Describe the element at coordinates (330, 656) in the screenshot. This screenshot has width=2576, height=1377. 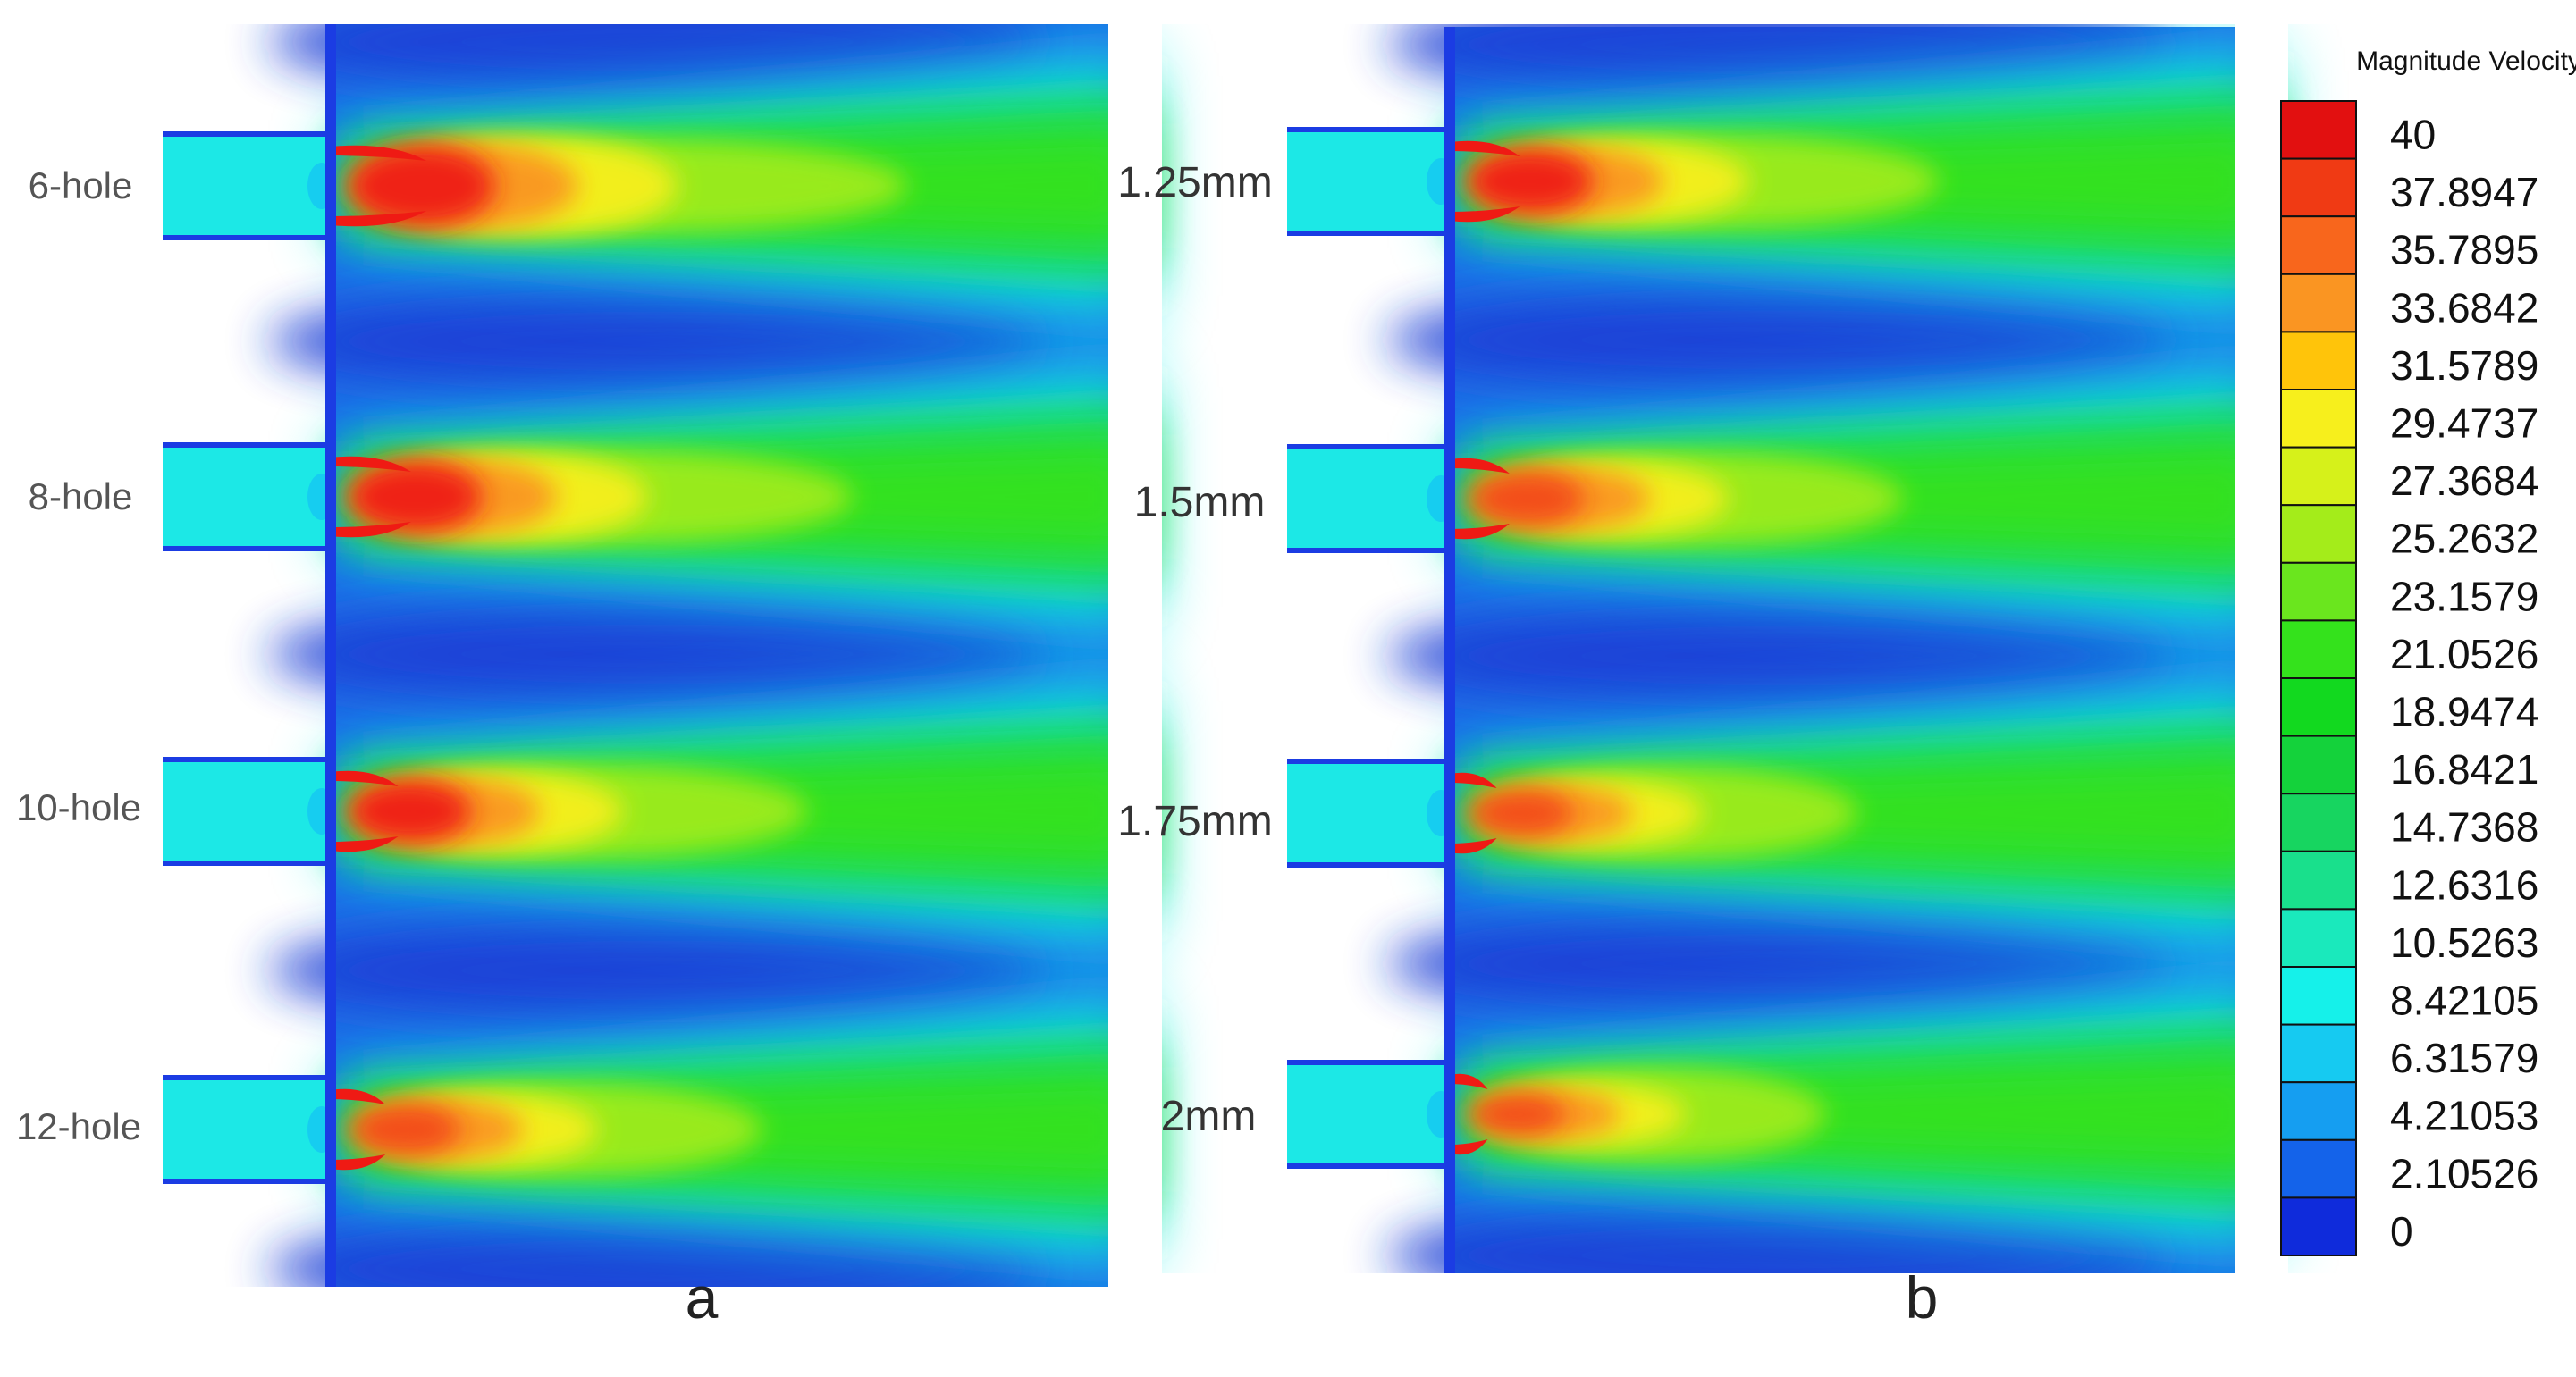
I see `panel-a-wall` at that location.